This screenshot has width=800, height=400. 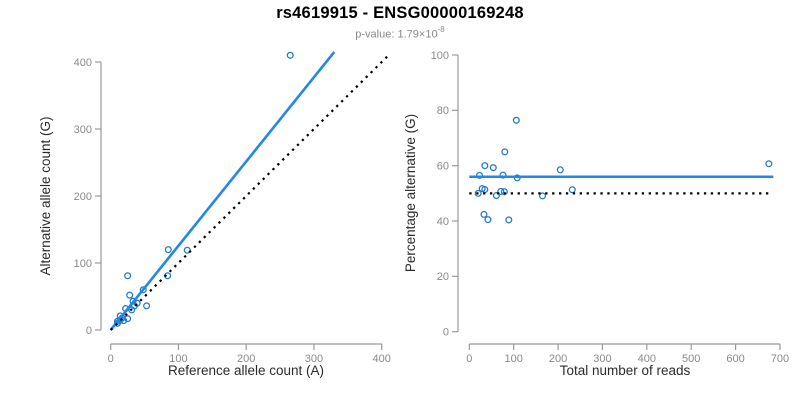 What do you see at coordinates (735, 359) in the screenshot?
I see `x-tick-label: 600` at bounding box center [735, 359].